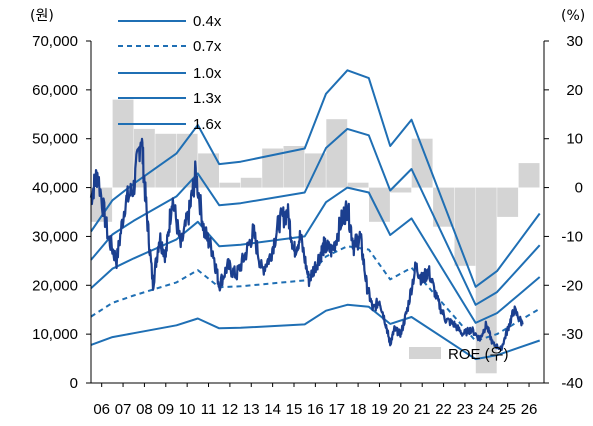 The width and height of the screenshot is (593, 426). What do you see at coordinates (573, 16) in the screenshot?
I see `right-axis-unit: (%)` at bounding box center [573, 16].